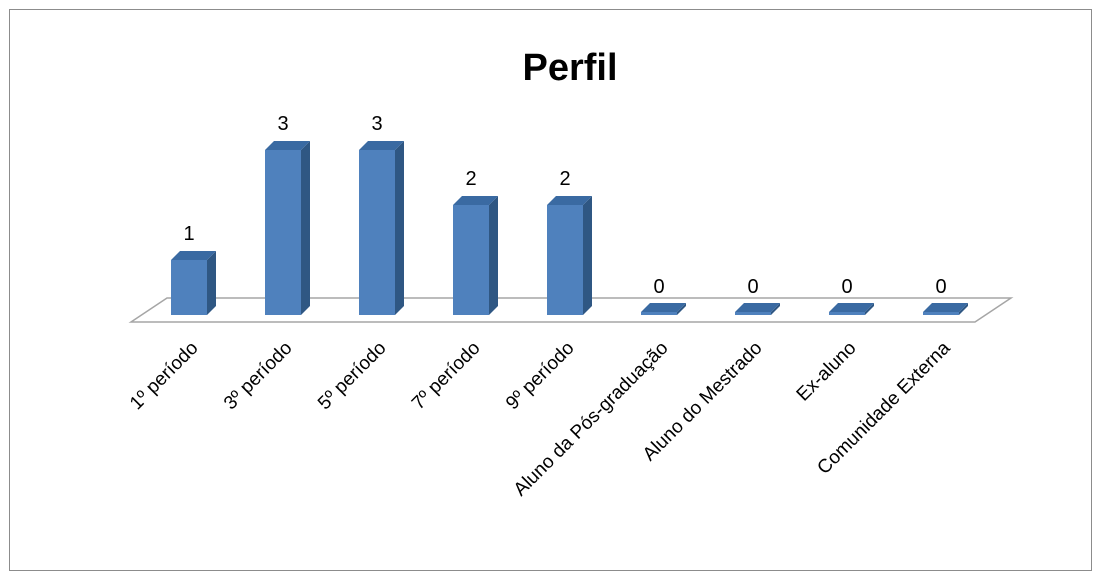 This screenshot has height=580, width=1103. What do you see at coordinates (591, 419) in the screenshot?
I see `x-tick-label-6: Aluno da Pós-graduação` at bounding box center [591, 419].